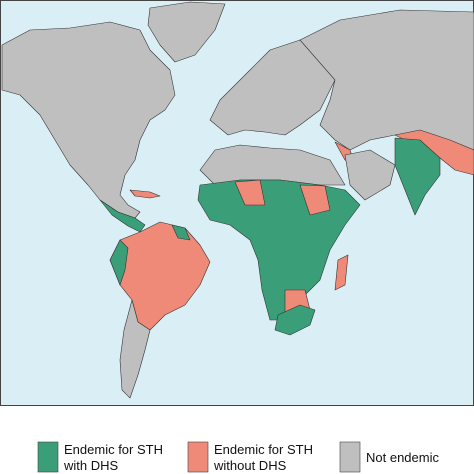 The width and height of the screenshot is (474, 474). Describe the element at coordinates (295, 320) in the screenshot. I see `south-africa` at that location.